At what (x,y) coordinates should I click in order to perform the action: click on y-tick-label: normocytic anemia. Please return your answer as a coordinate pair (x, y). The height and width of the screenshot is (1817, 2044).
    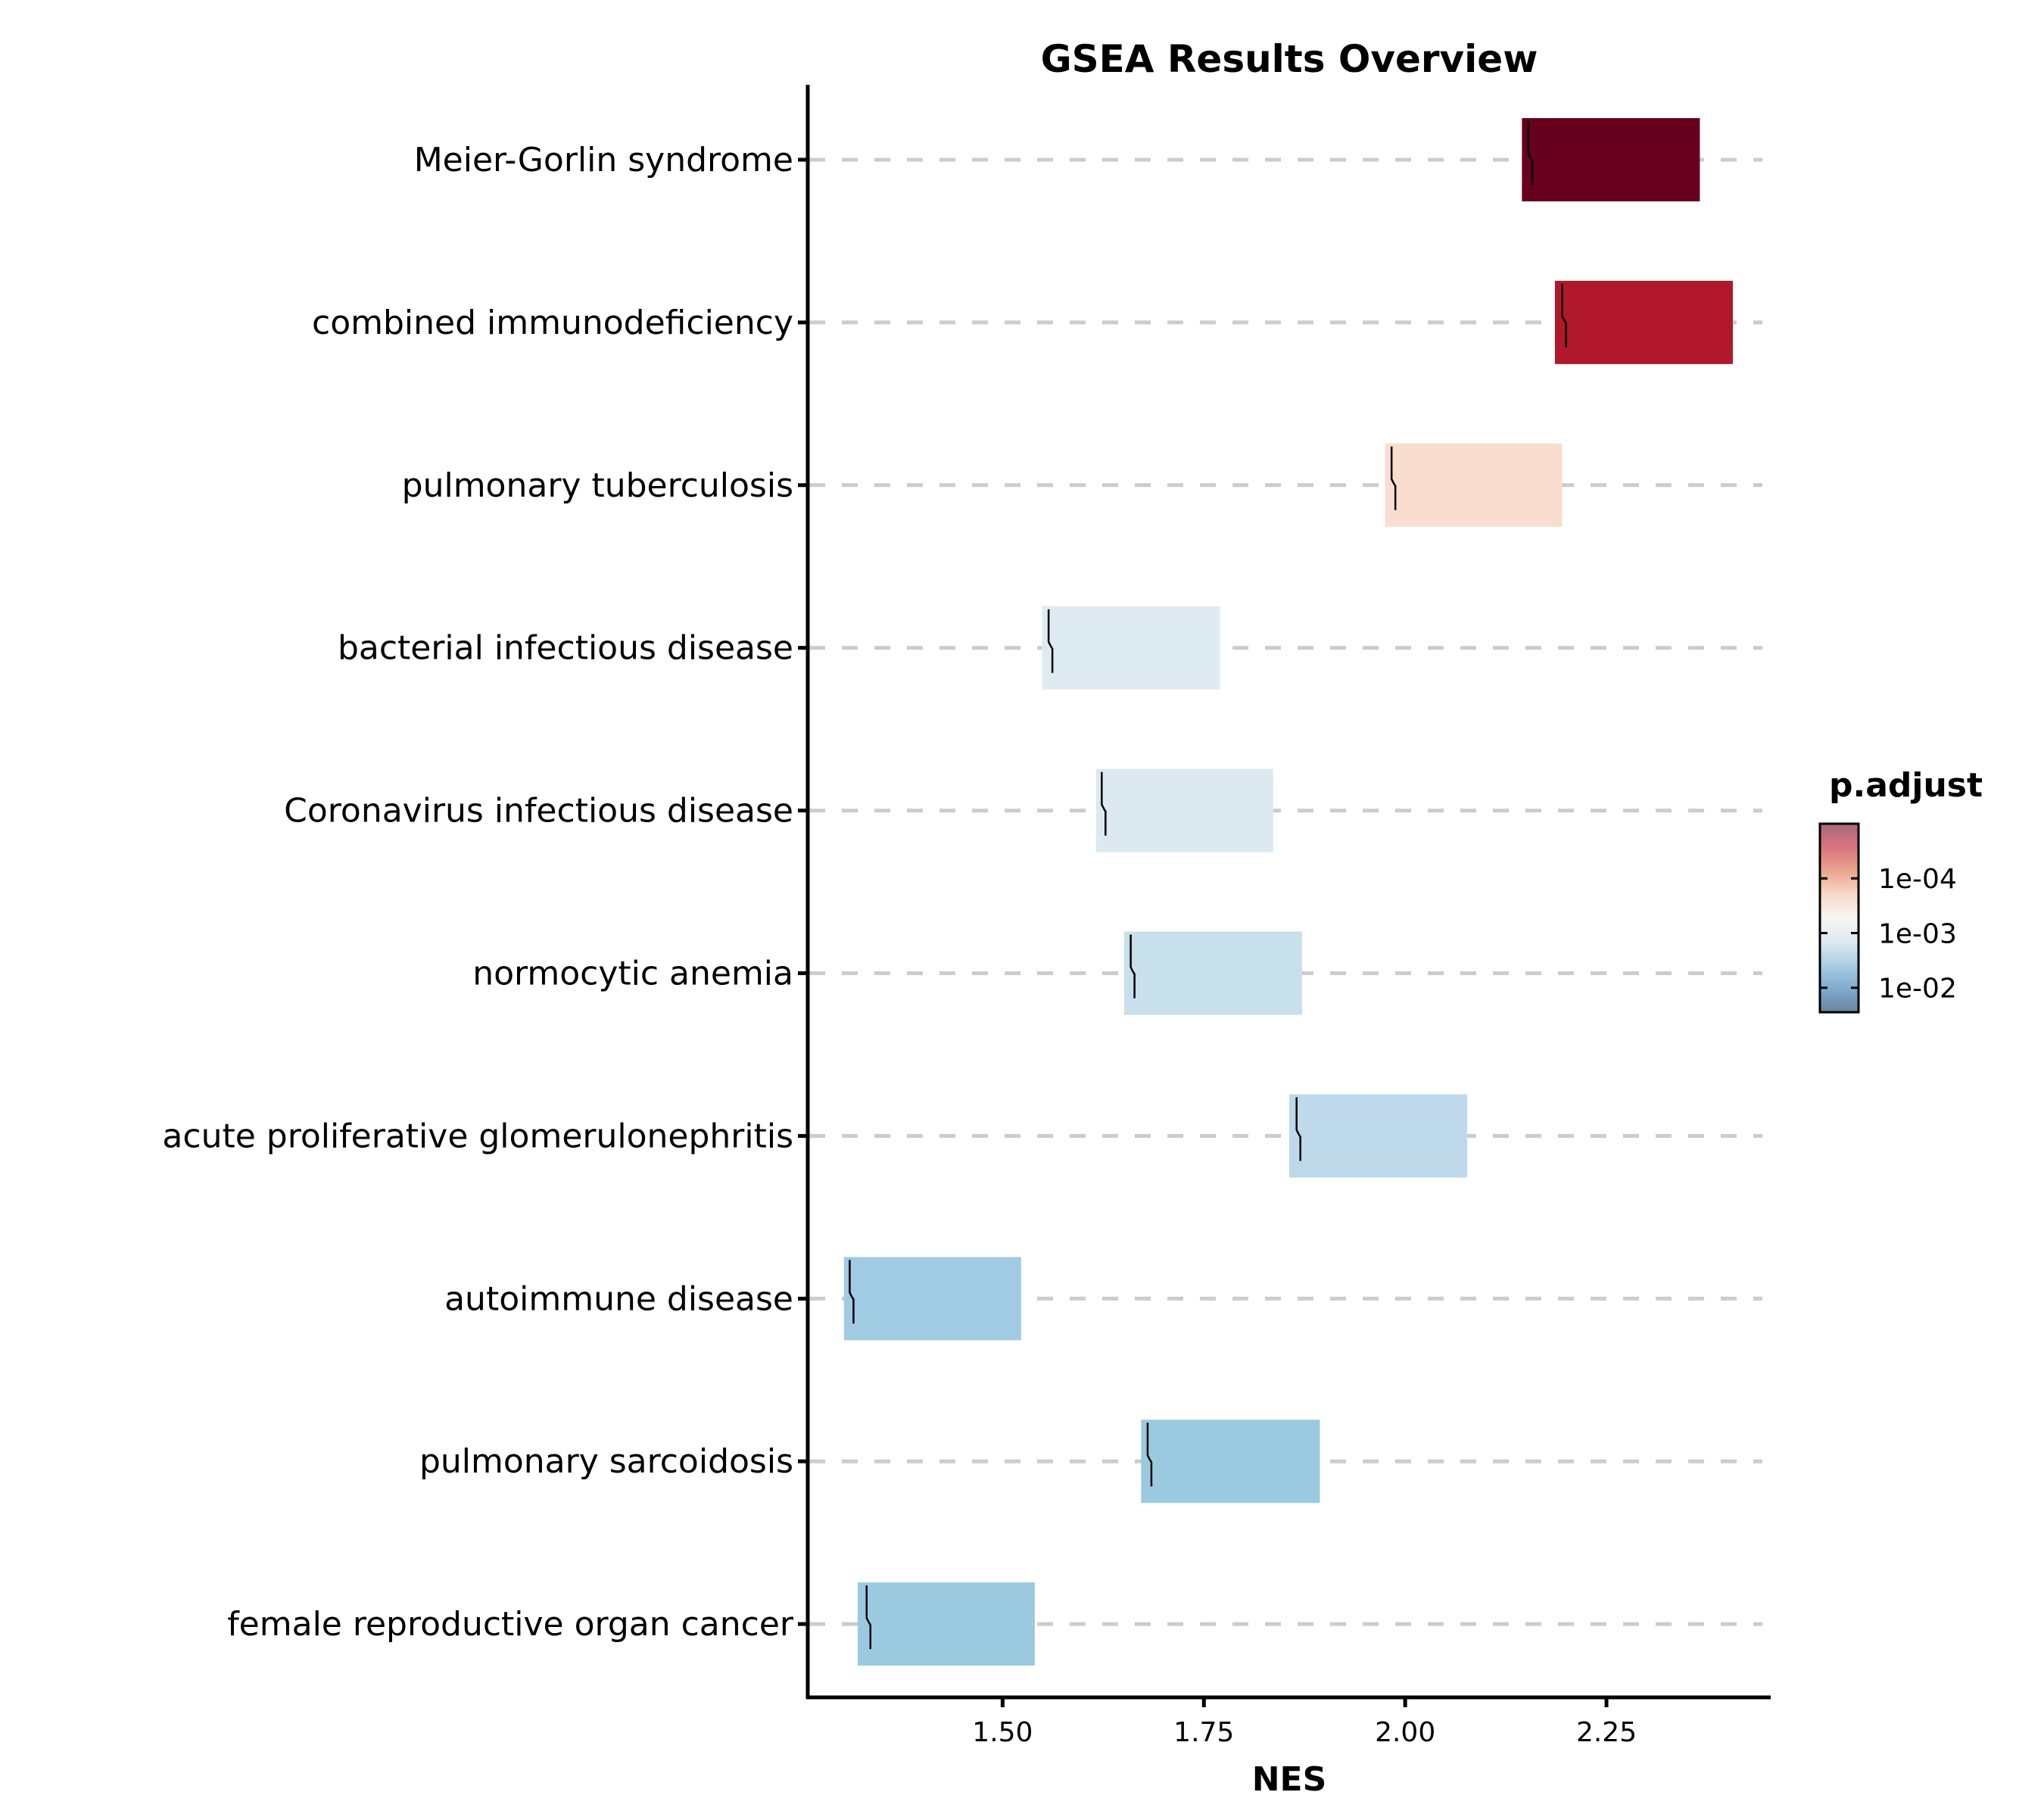
    Looking at the image, I should click on (632, 974).